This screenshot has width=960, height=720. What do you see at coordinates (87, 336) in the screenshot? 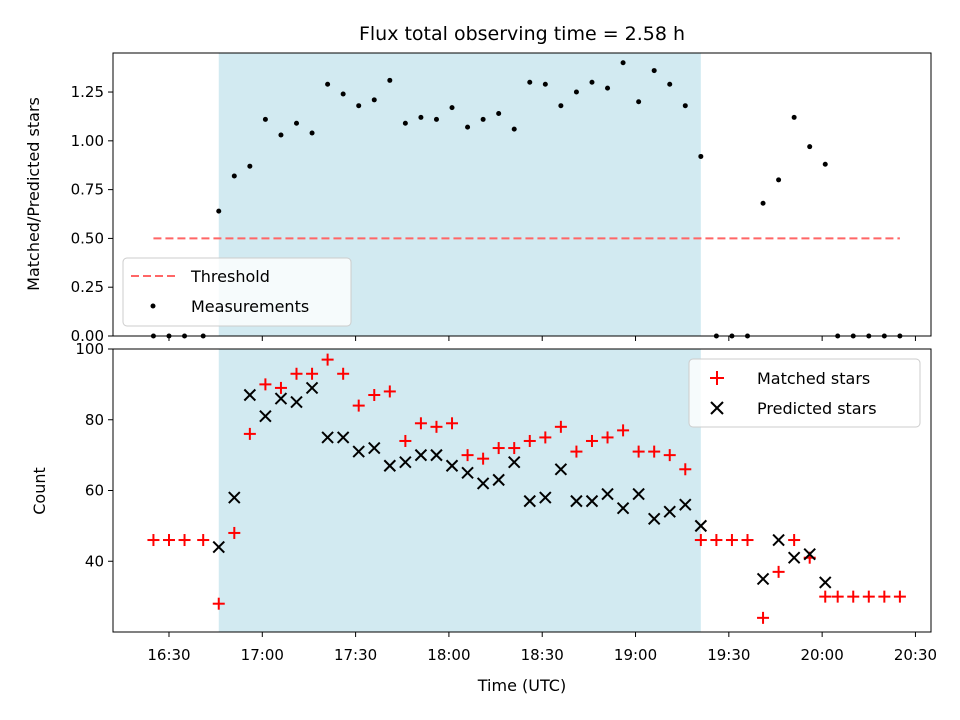
I see `top-y-tick-label: 0.00` at bounding box center [87, 336].